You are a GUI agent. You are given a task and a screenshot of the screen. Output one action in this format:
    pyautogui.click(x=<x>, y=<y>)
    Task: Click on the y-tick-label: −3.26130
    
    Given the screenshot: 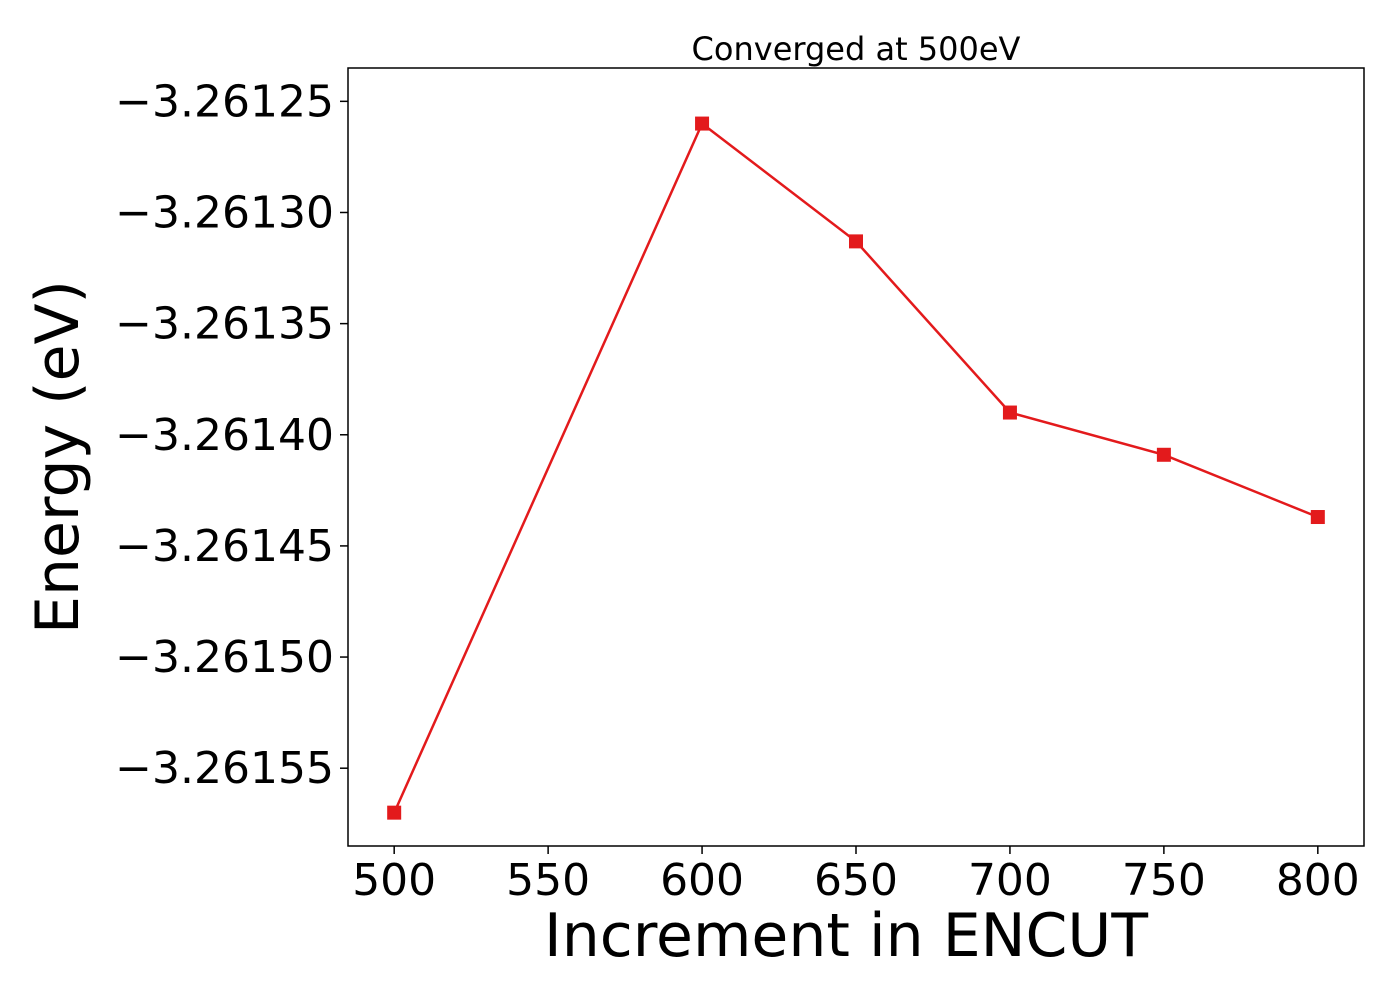 What is the action you would take?
    pyautogui.click(x=224, y=212)
    